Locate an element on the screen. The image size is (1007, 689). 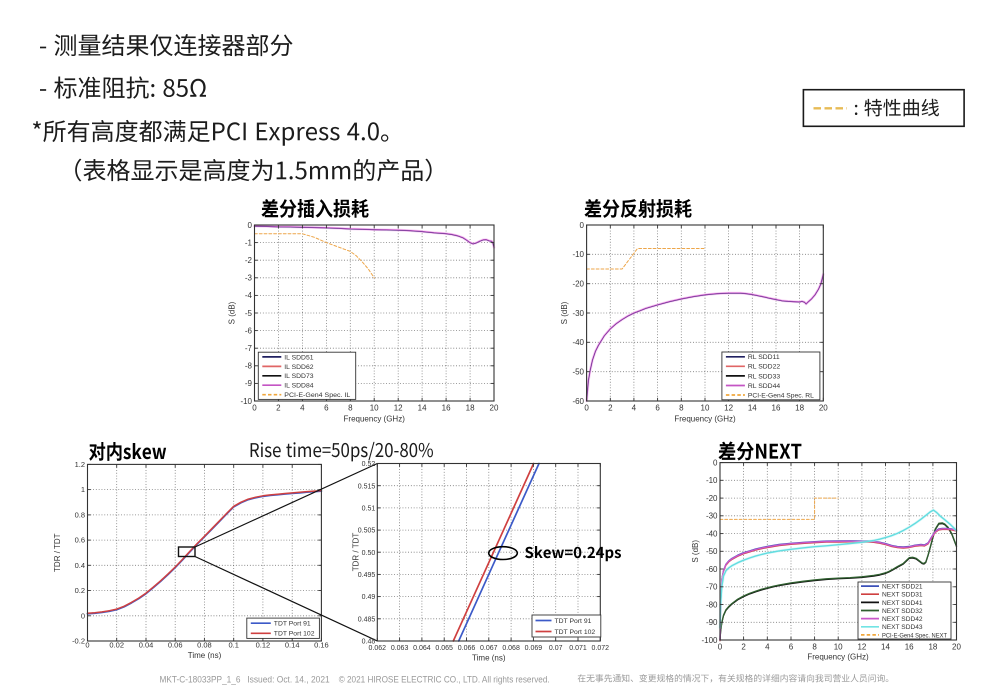
svg-text: -8 is located at coordinates (249, 366).